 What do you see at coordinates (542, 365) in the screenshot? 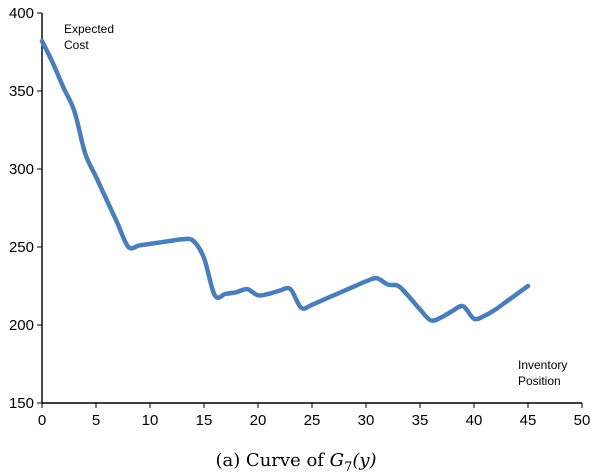
I see `x-axis-label-line-1: Inventory` at bounding box center [542, 365].